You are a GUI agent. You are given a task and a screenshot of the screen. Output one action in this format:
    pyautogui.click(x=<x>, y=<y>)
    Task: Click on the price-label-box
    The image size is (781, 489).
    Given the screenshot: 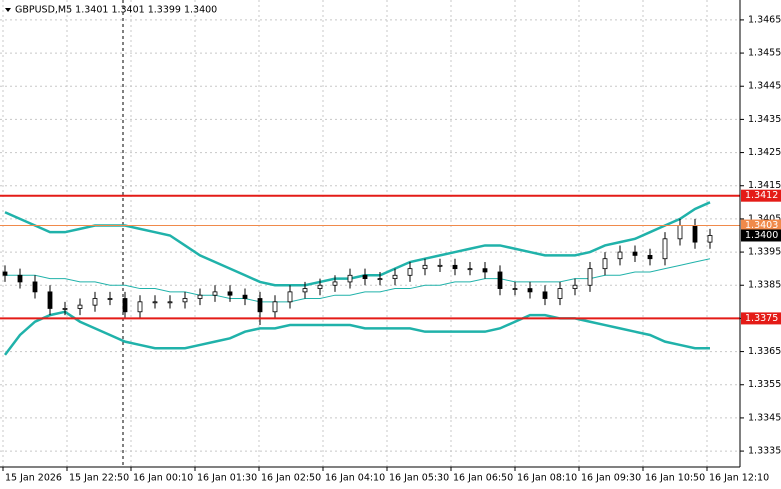 What is the action you would take?
    pyautogui.click(x=761, y=235)
    